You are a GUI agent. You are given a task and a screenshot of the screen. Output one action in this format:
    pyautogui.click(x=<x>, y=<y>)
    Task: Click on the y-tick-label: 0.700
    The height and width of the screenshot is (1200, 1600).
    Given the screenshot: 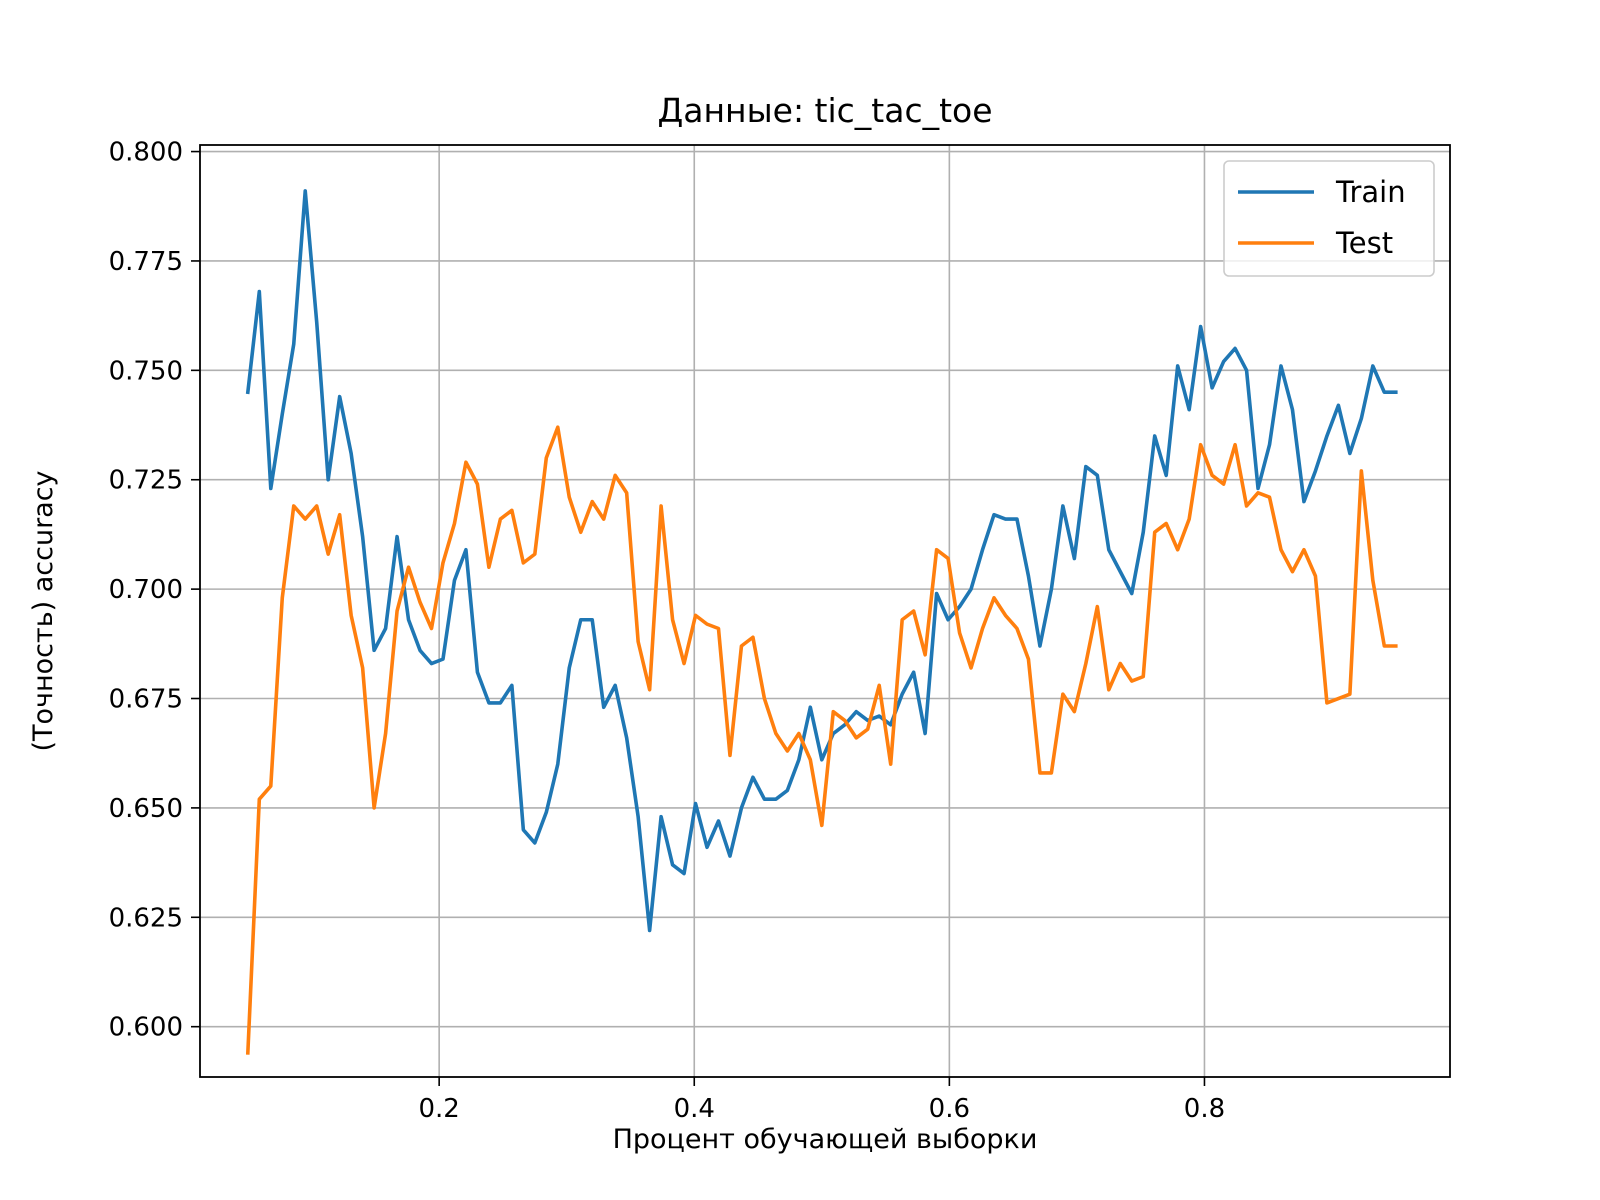 What is the action you would take?
    pyautogui.click(x=146, y=590)
    